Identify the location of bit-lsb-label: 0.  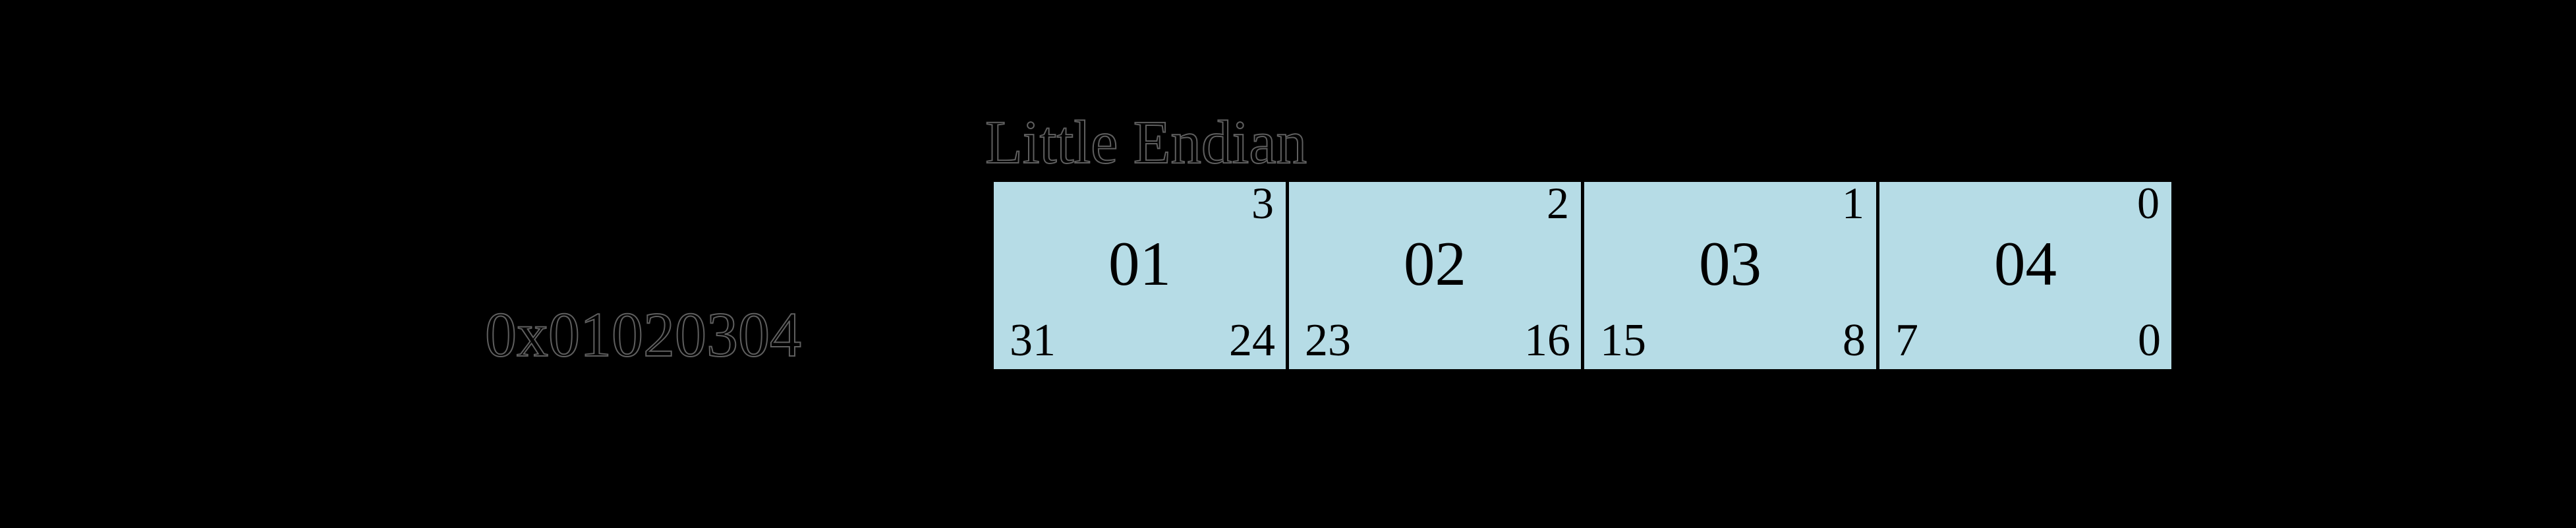
(2149, 340).